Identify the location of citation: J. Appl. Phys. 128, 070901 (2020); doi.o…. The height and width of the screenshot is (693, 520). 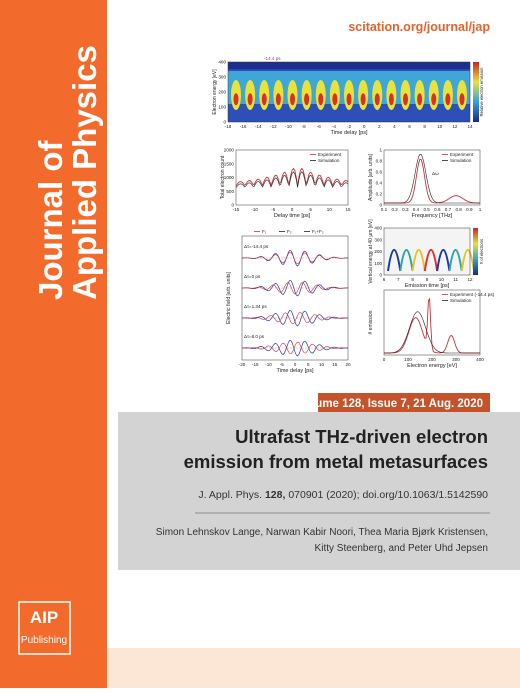
(343, 495).